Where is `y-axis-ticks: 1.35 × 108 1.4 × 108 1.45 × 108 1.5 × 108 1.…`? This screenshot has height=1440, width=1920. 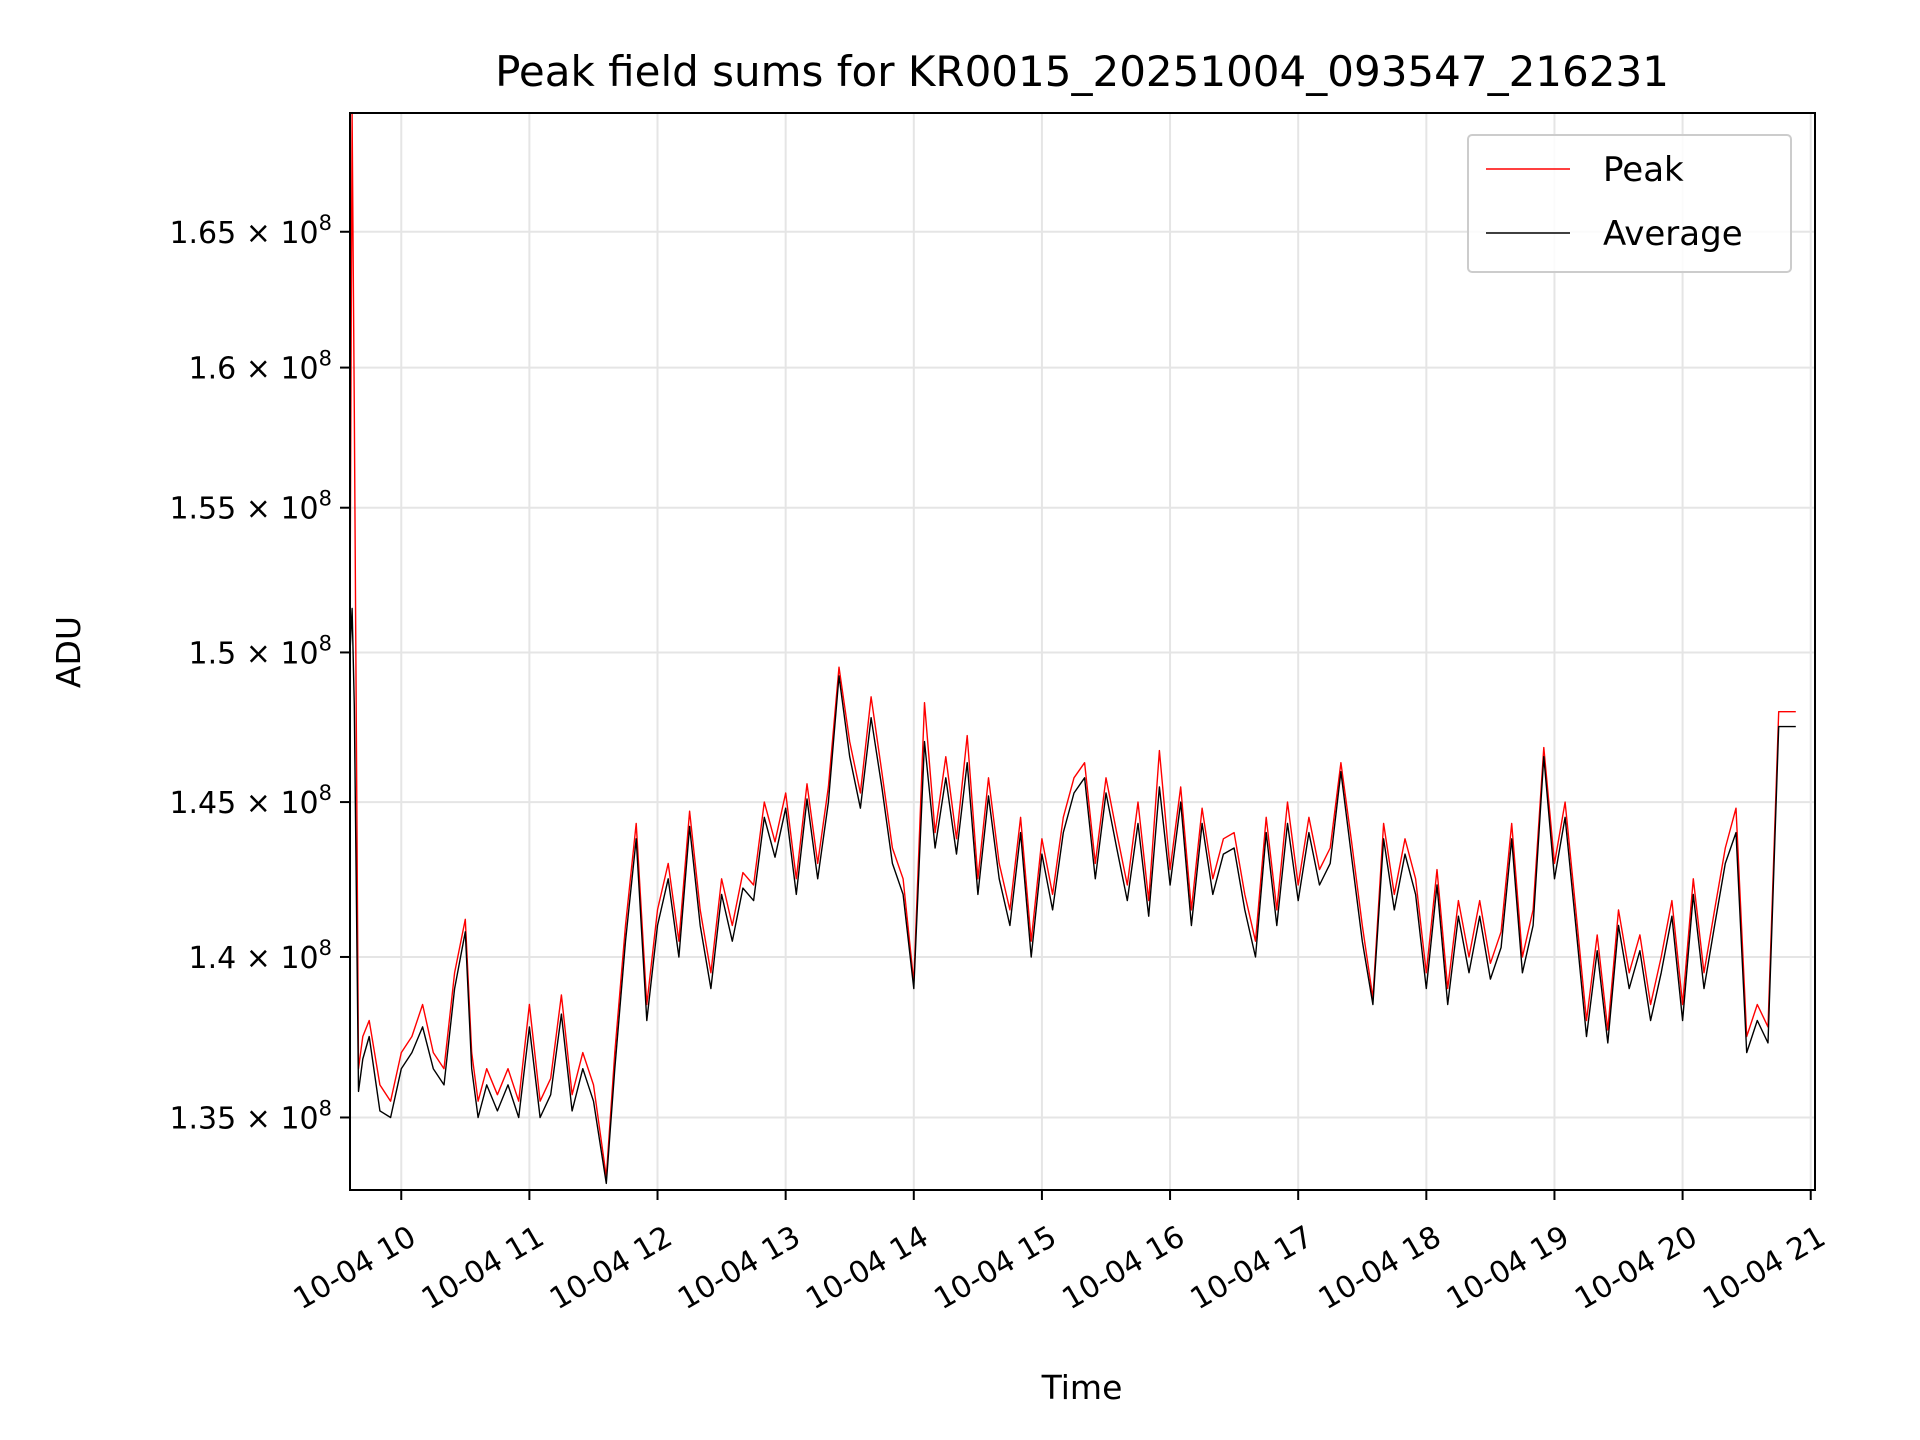
y-axis-ticks: 1.35 × 108 1.4 × 108 1.45 × 108 1.5 × 108 1.… is located at coordinates (259, 673).